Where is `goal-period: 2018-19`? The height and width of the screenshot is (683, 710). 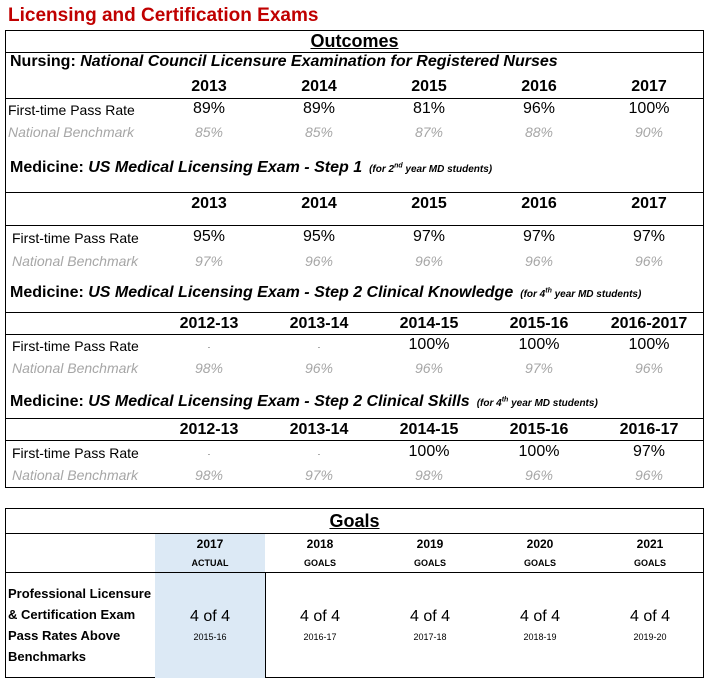
goal-period: 2018-19 is located at coordinates (540, 637).